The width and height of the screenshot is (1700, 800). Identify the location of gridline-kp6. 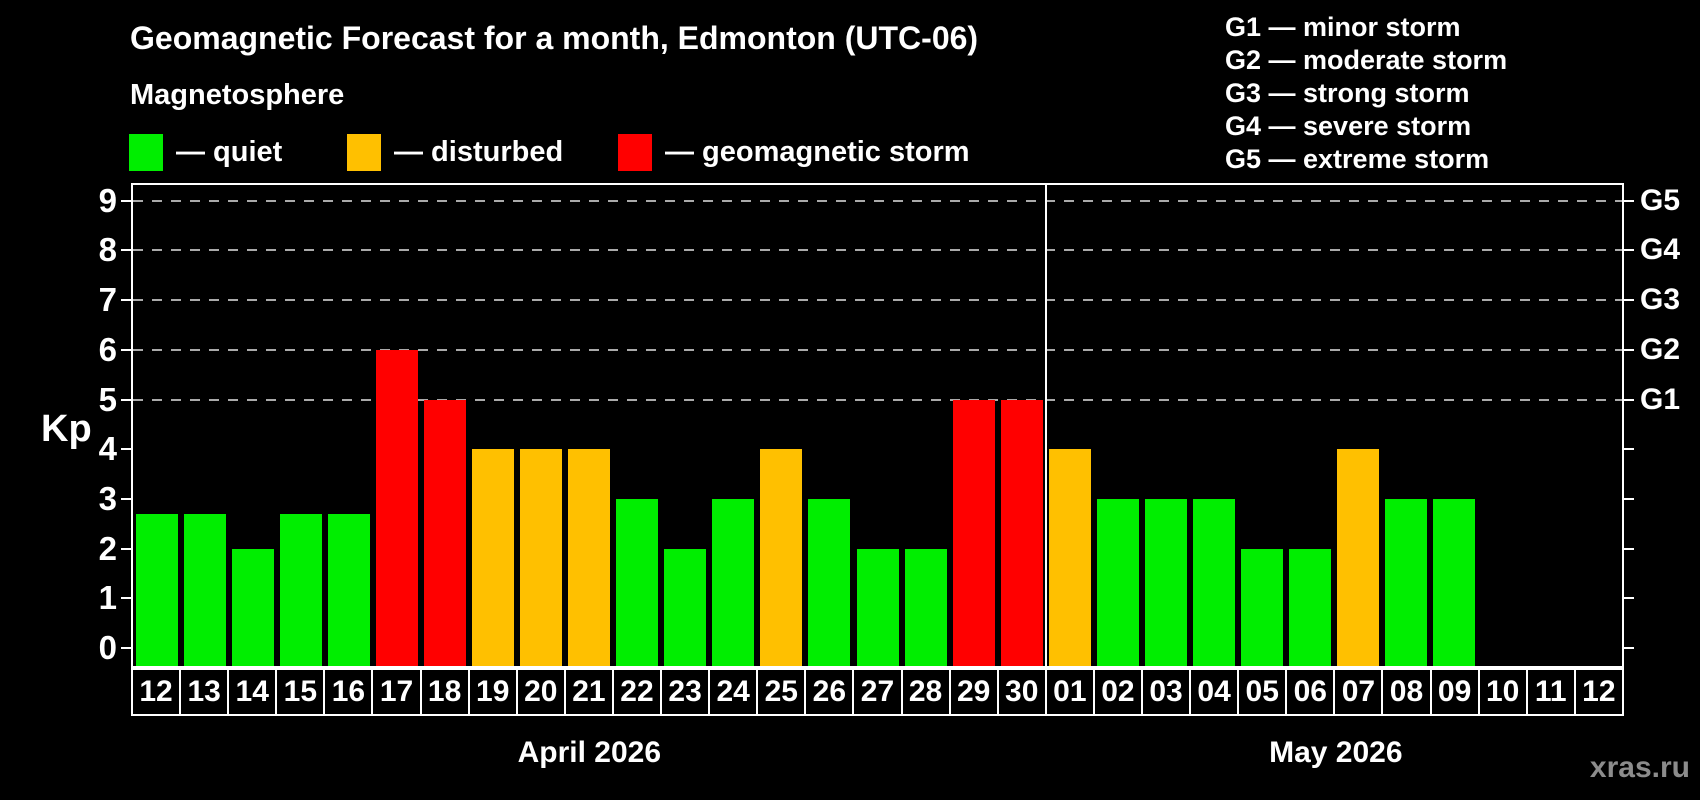
(877, 349).